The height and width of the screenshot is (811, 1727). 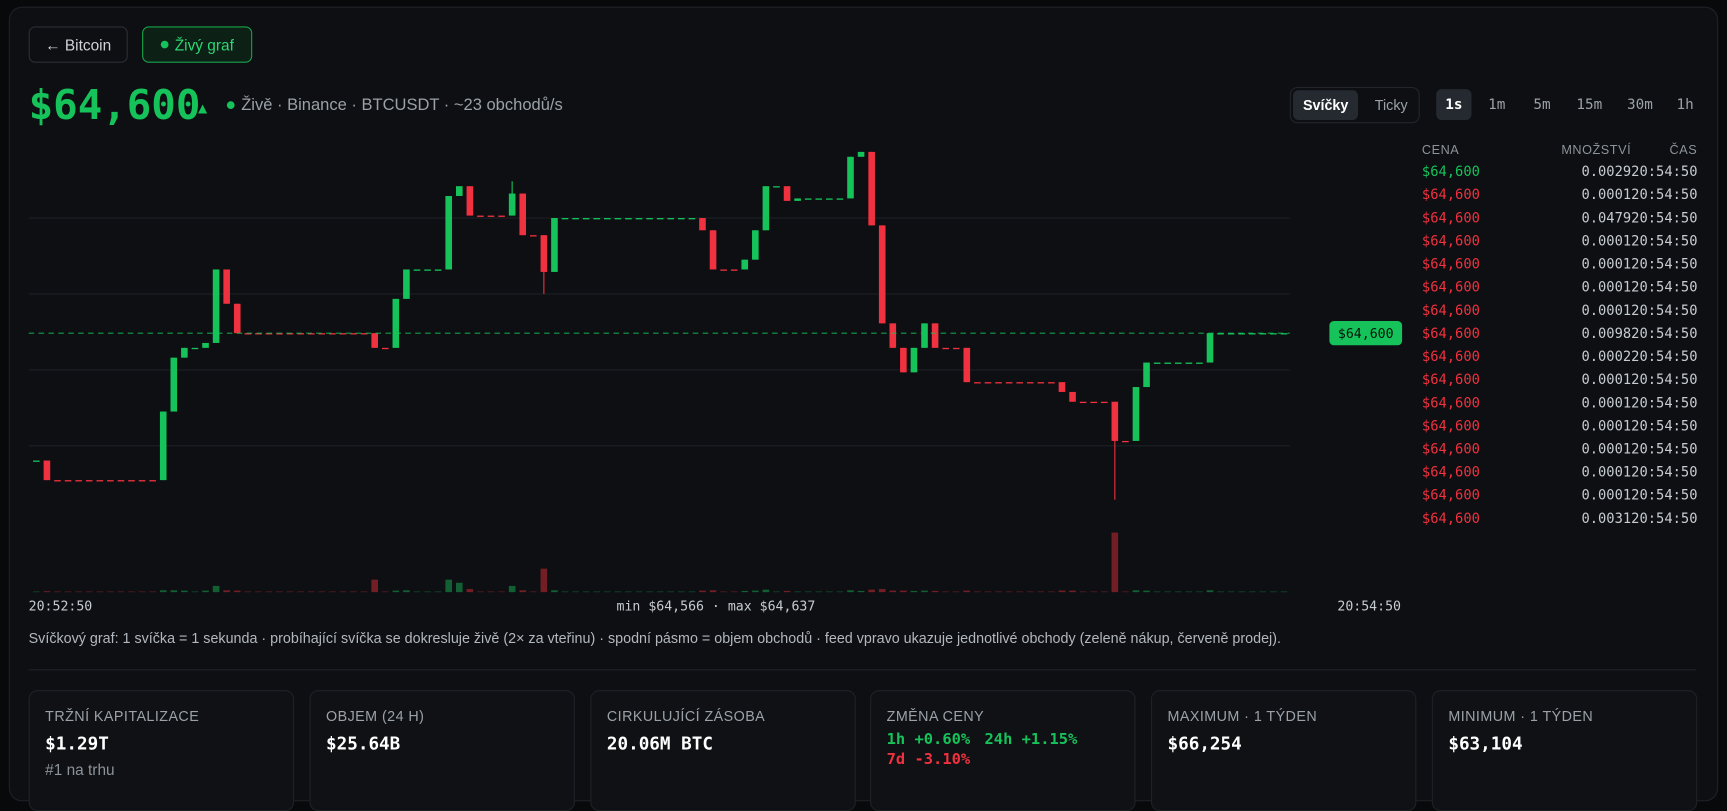 What do you see at coordinates (77, 743) in the screenshot?
I see `stat-value: $1.29T` at bounding box center [77, 743].